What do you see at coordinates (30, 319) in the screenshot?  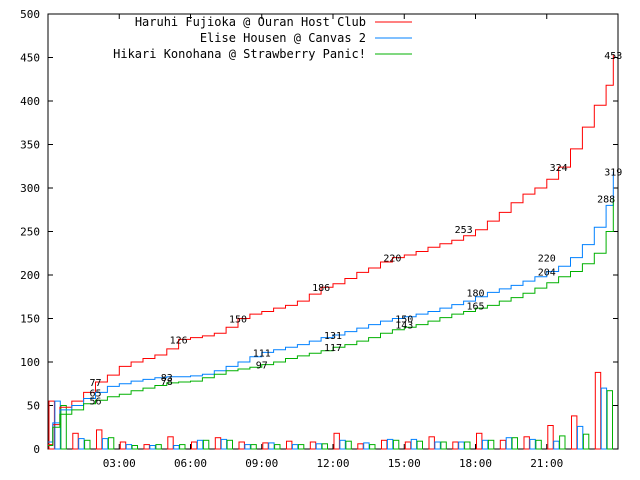 I see `y-tick-label: 150` at bounding box center [30, 319].